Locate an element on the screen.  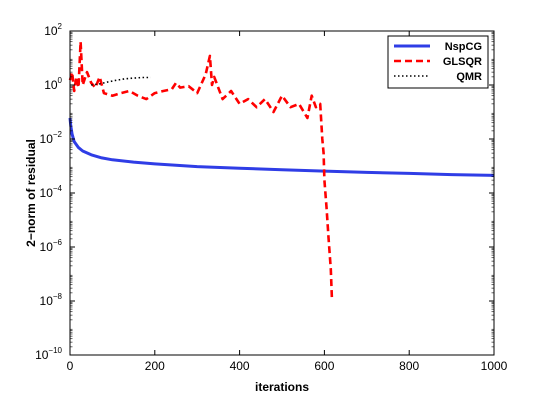
y-tick-label: 10⁻² is located at coordinates (51, 138).